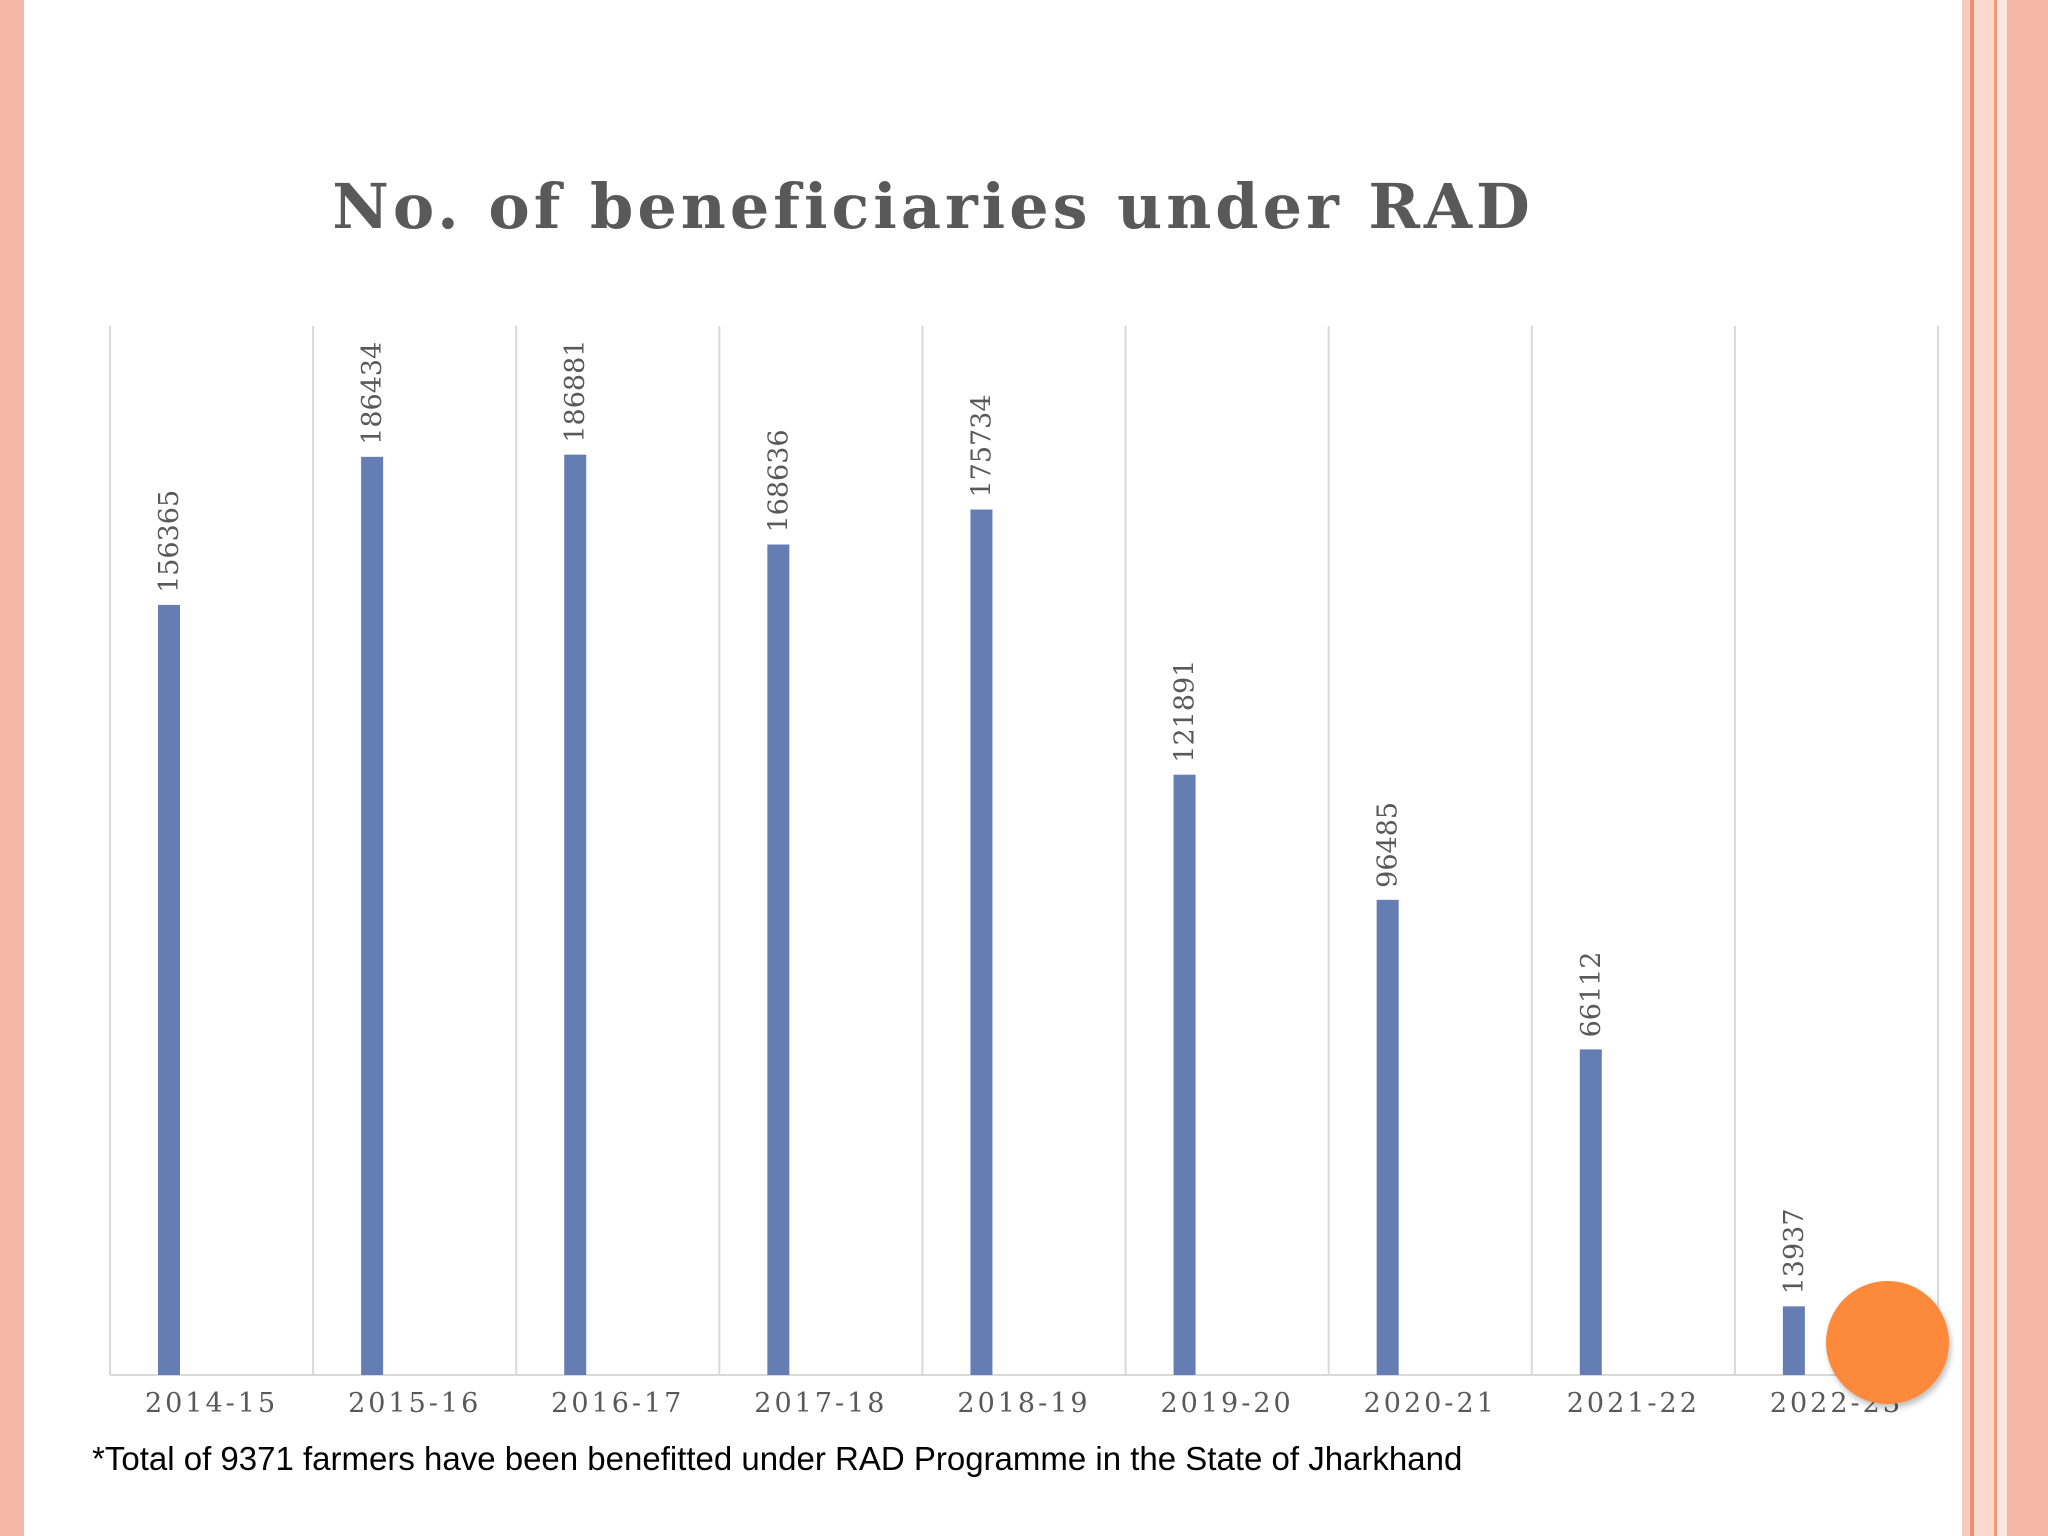  I want to click on data-label: 121891, so click(1185, 711).